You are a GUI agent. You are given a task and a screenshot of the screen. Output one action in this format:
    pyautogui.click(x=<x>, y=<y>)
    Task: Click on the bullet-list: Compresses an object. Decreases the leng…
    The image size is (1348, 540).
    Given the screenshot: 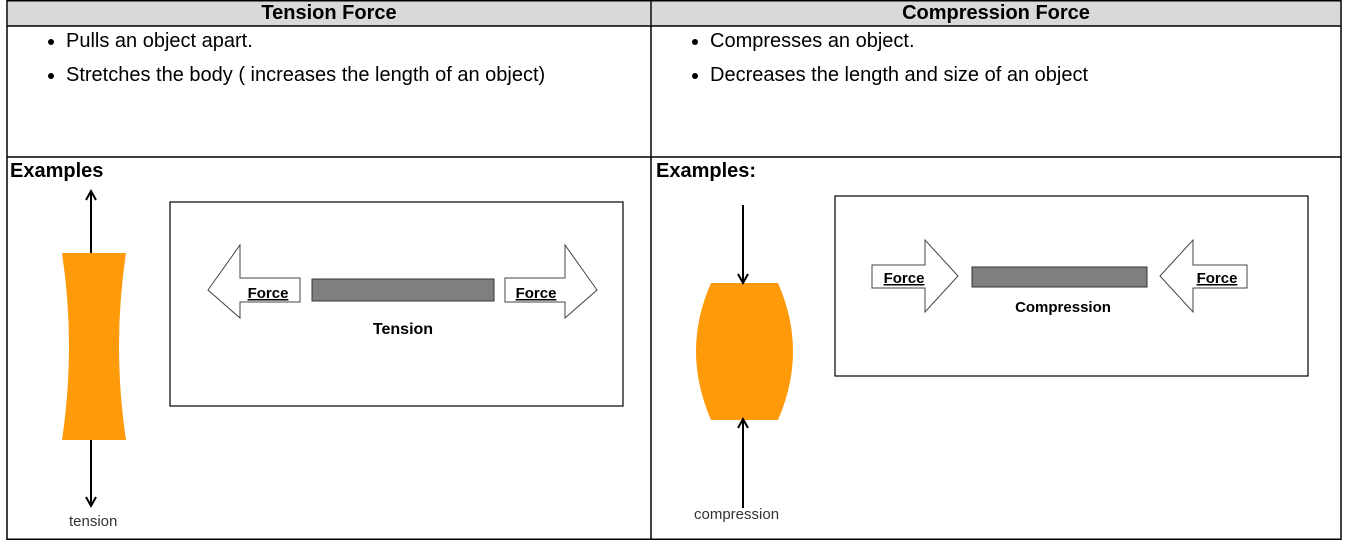 What is the action you would take?
    pyautogui.click(x=992, y=57)
    